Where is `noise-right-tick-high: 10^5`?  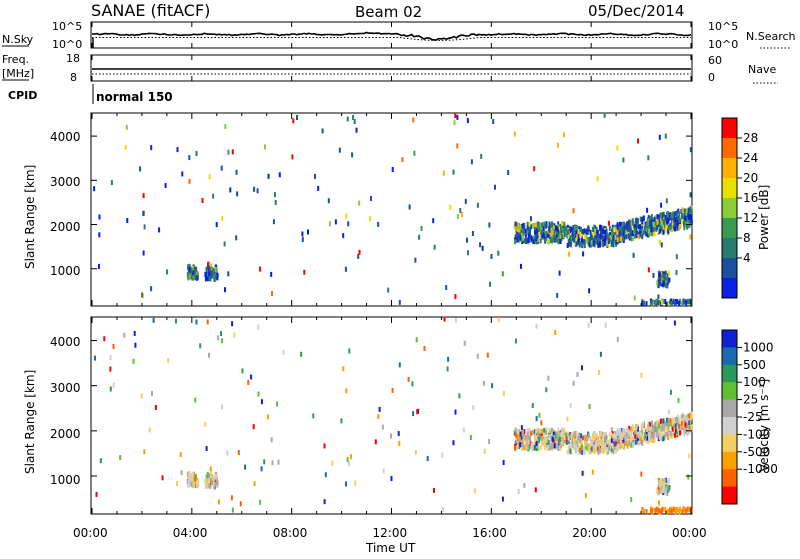 noise-right-tick-high: 10^5 is located at coordinates (723, 26).